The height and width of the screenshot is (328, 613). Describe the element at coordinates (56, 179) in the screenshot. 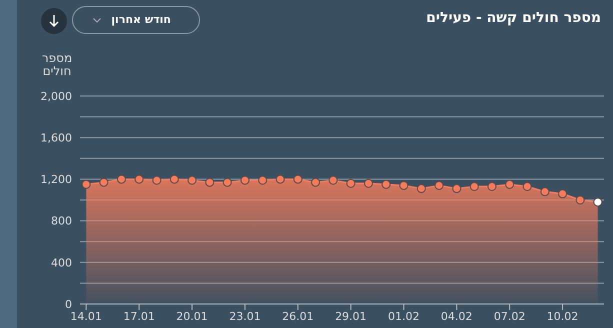

I see `text: 1,200` at that location.